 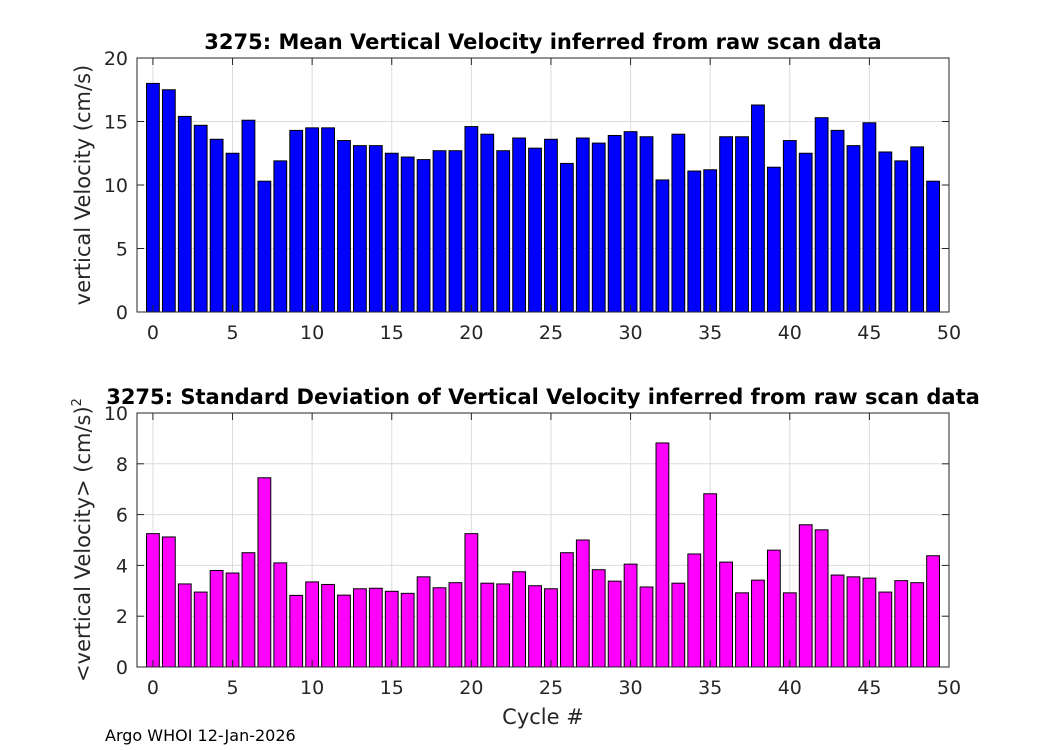 What do you see at coordinates (77, 402) in the screenshot?
I see `std-velocity-y-label-superscript: 2` at bounding box center [77, 402].